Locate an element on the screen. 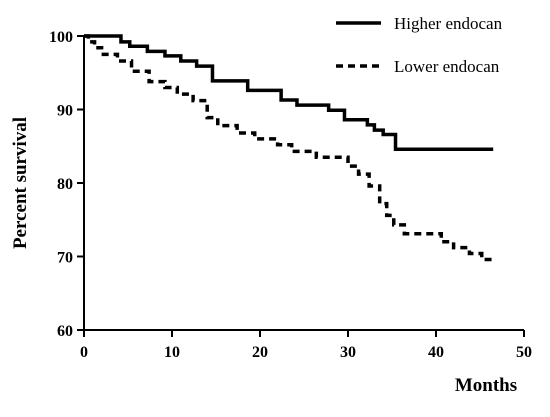 This screenshot has height=417, width=550. y-tick-label: 70 is located at coordinates (65, 258).